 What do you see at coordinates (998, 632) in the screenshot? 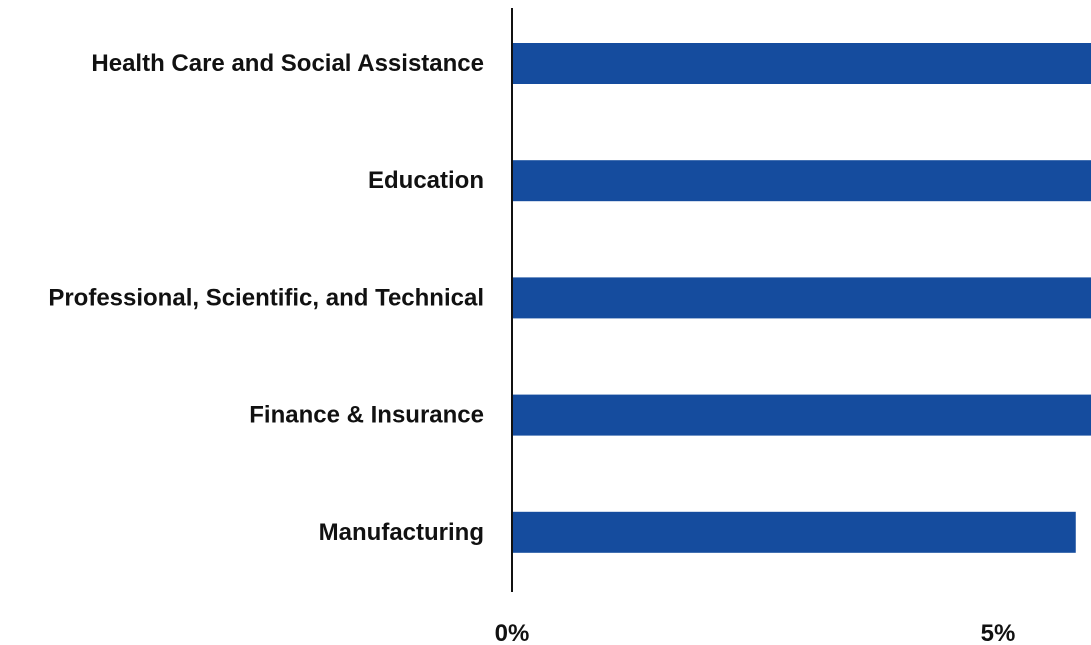
I see `x-tick-label: 5%` at bounding box center [998, 632].